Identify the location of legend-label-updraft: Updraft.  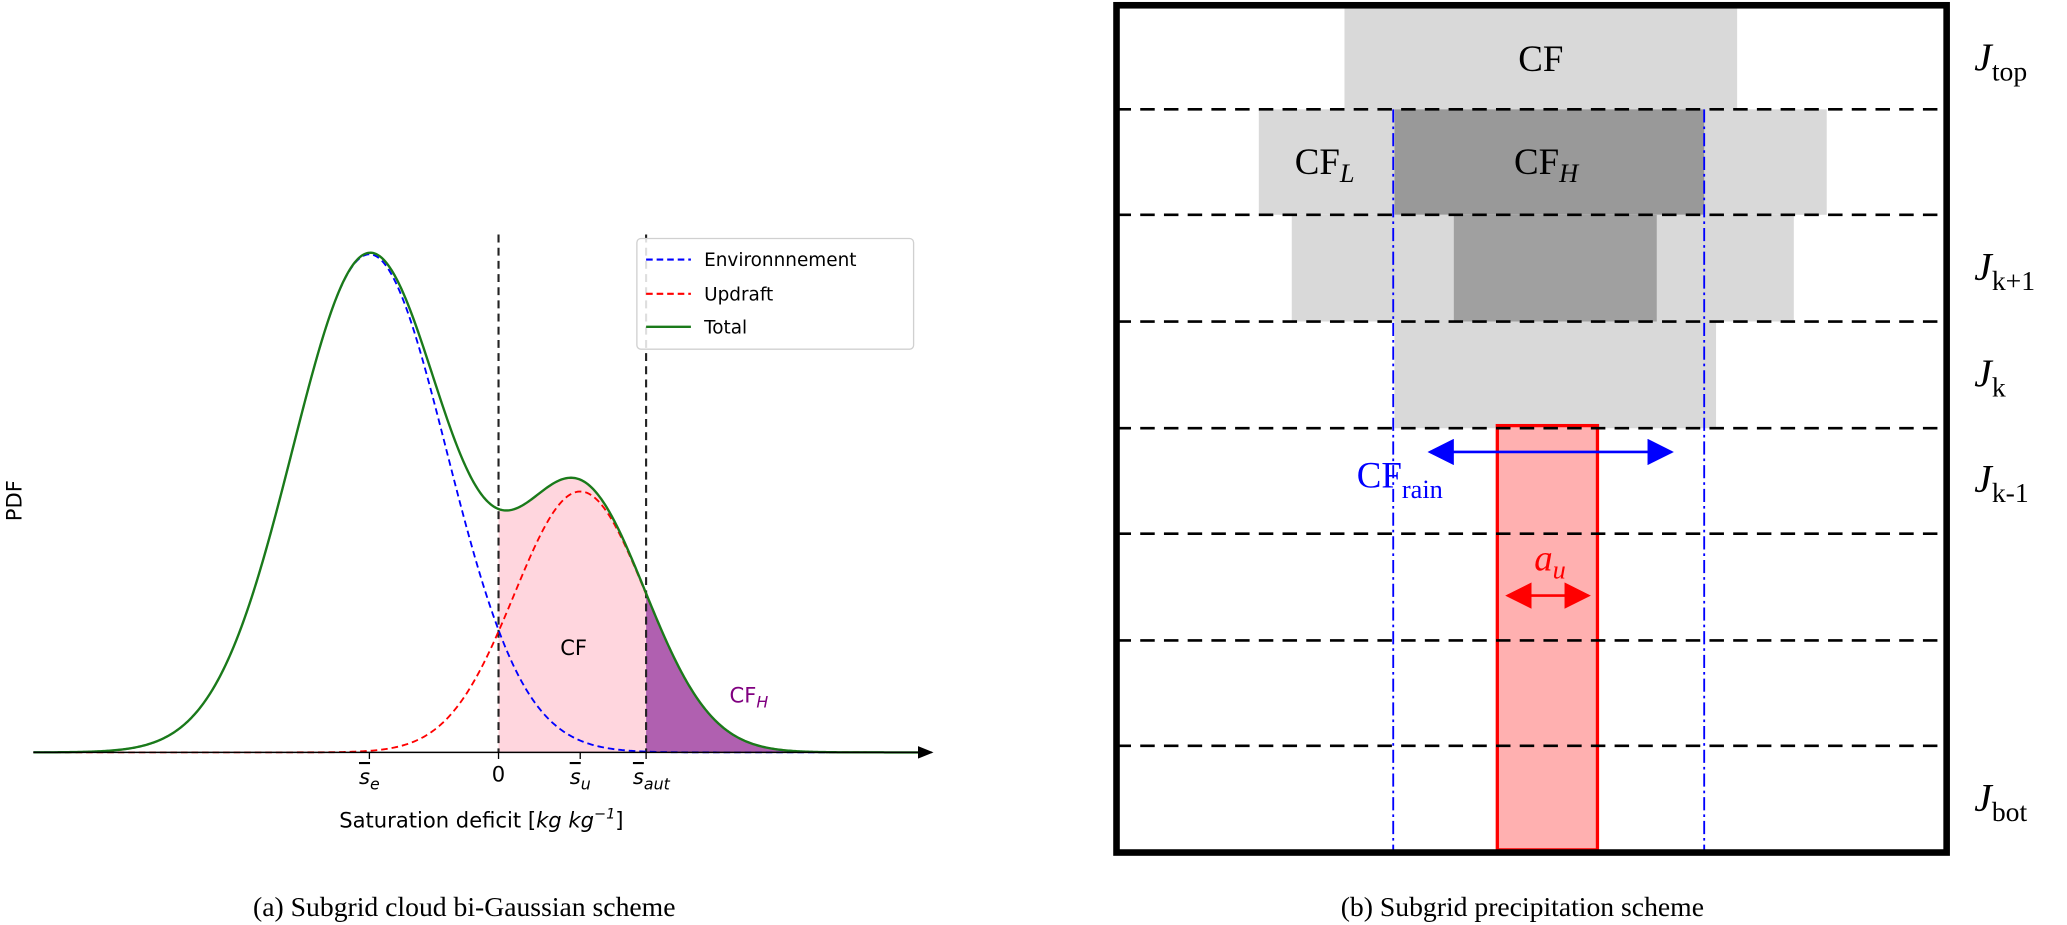
(738, 294).